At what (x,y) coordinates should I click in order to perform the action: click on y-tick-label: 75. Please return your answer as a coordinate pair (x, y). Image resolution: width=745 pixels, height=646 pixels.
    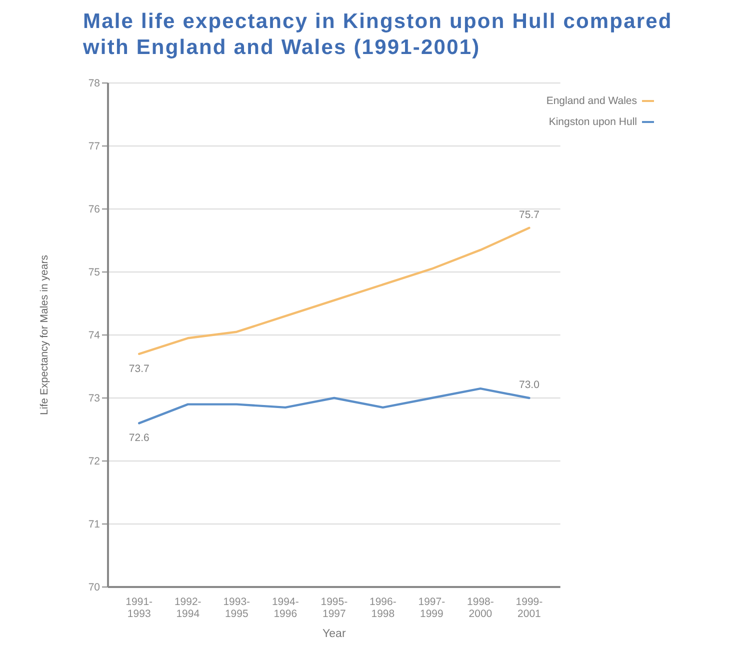
    Looking at the image, I should click on (94, 272).